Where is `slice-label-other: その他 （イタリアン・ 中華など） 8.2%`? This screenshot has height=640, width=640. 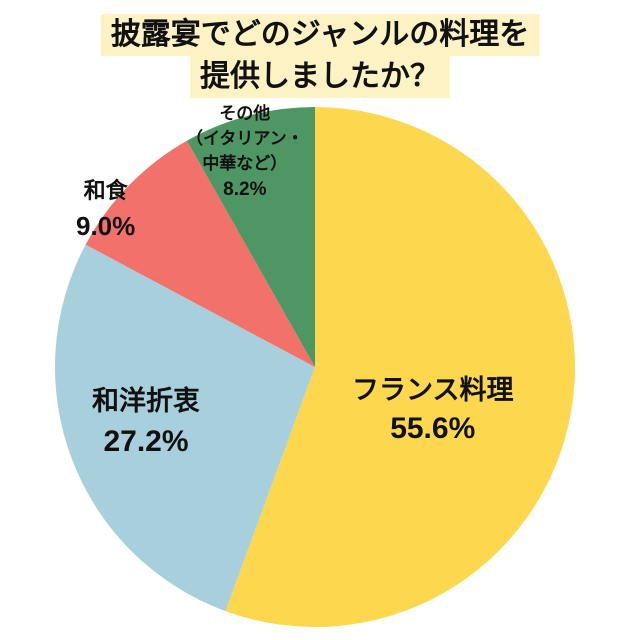 slice-label-other: その他 （イタリアン・ 中華など） 8.2% is located at coordinates (245, 152).